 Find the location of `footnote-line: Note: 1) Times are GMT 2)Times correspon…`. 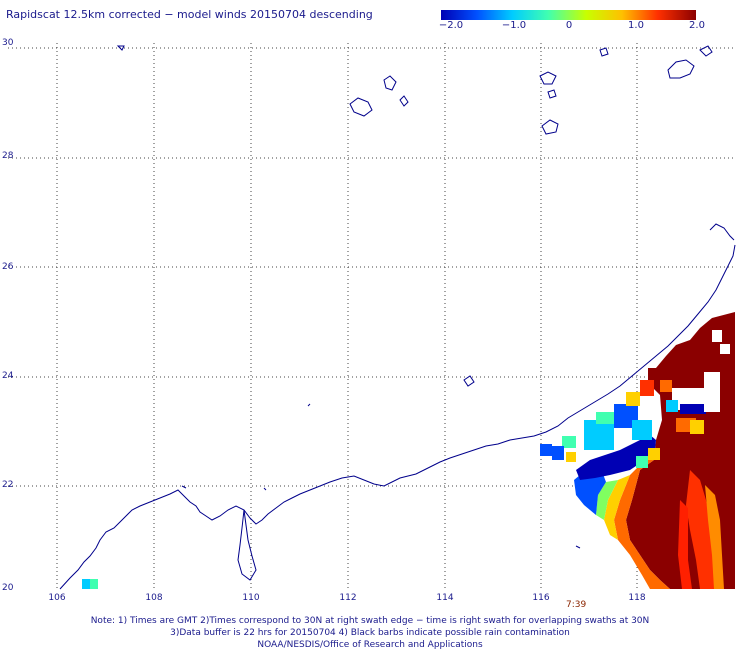

footnote-line: Note: 1) Times are GMT 2)Times correspon… is located at coordinates (370, 621).